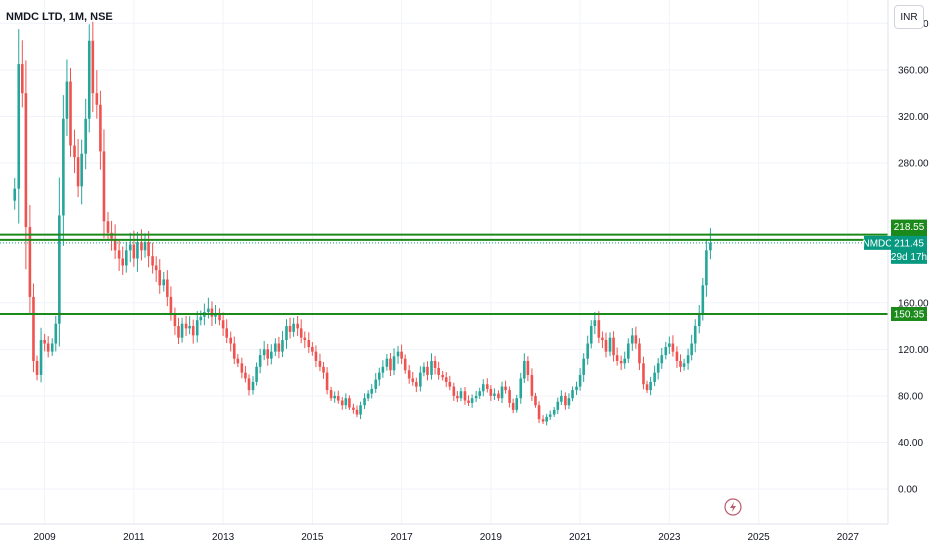 This screenshot has height=550, width=932. I want to click on x-tick-label: 2025, so click(758, 537).